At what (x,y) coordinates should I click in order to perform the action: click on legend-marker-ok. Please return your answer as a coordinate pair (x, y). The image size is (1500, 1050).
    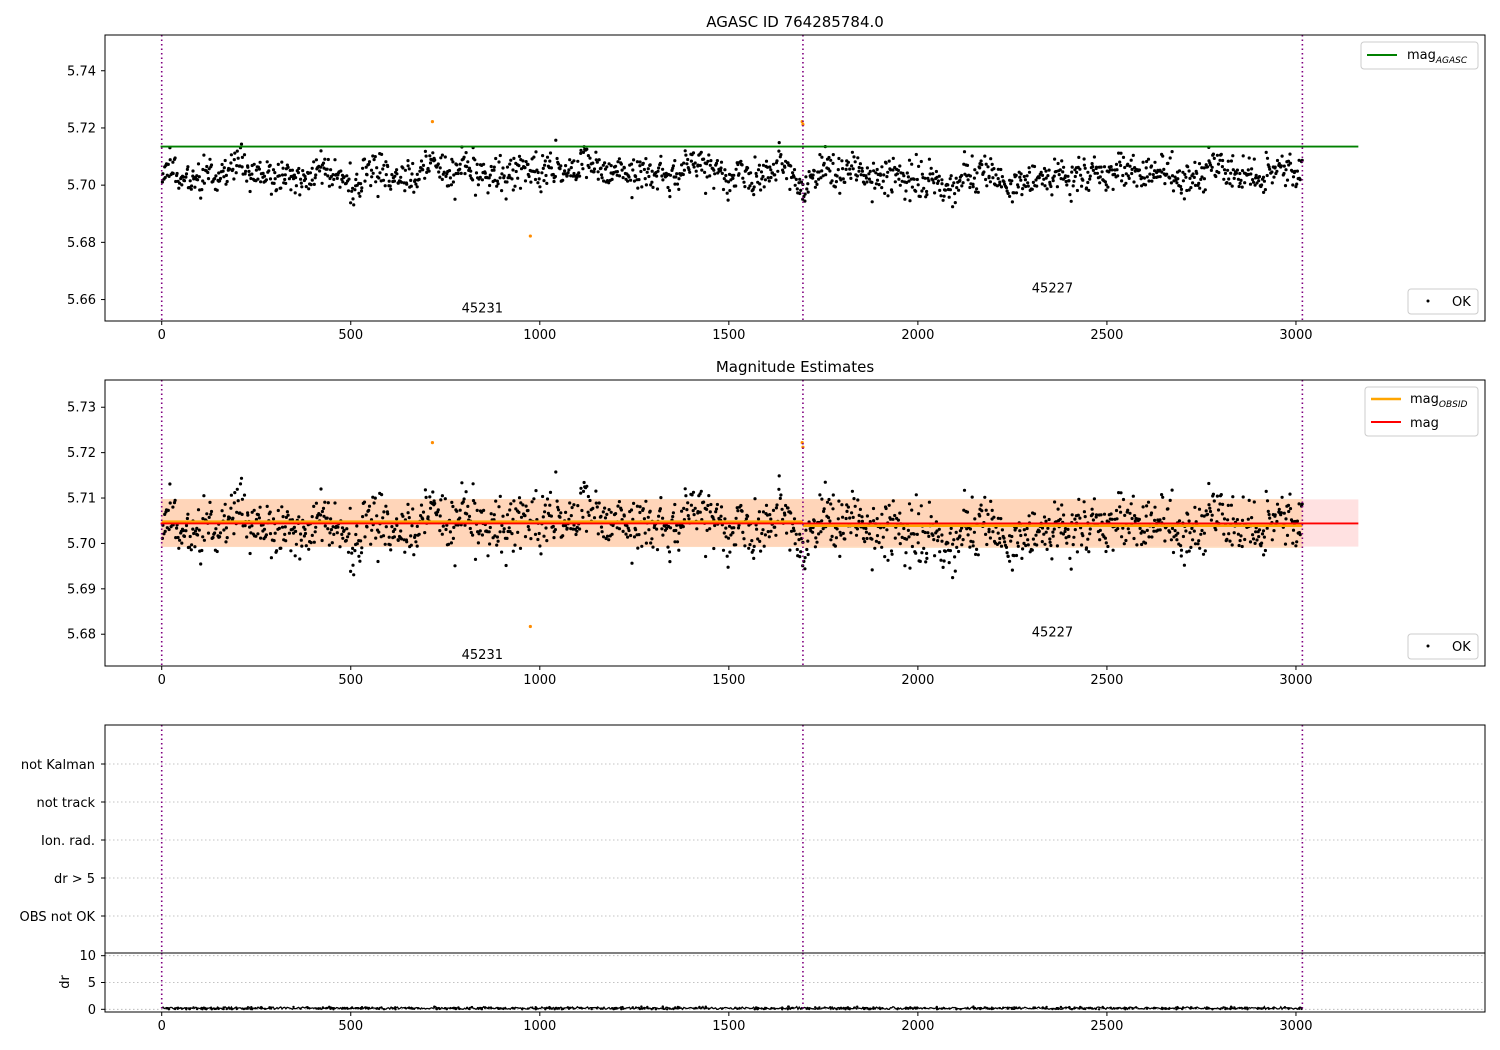
    Looking at the image, I should click on (1428, 646).